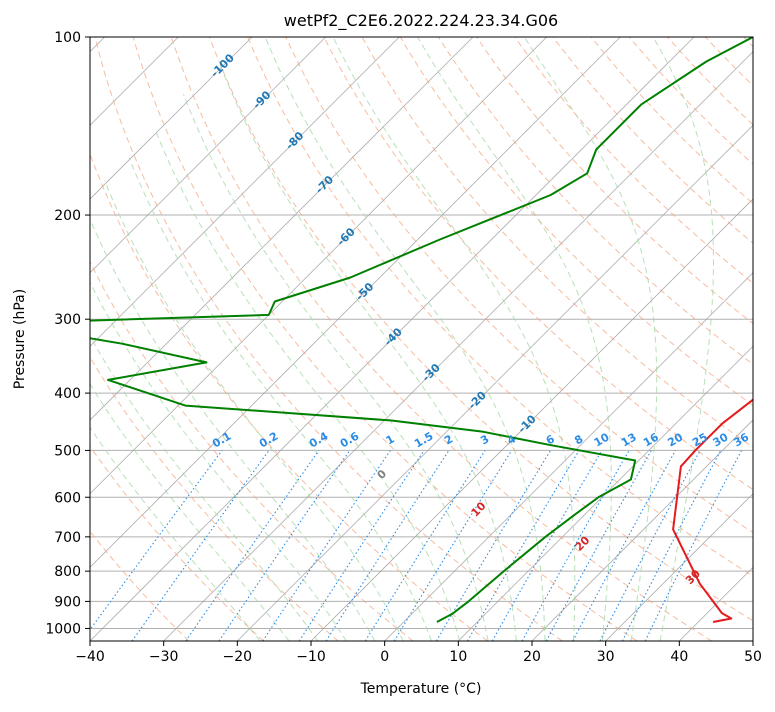 The width and height of the screenshot is (775, 712). Describe the element at coordinates (294, 140) in the screenshot. I see `isotherm-label: -80` at that location.